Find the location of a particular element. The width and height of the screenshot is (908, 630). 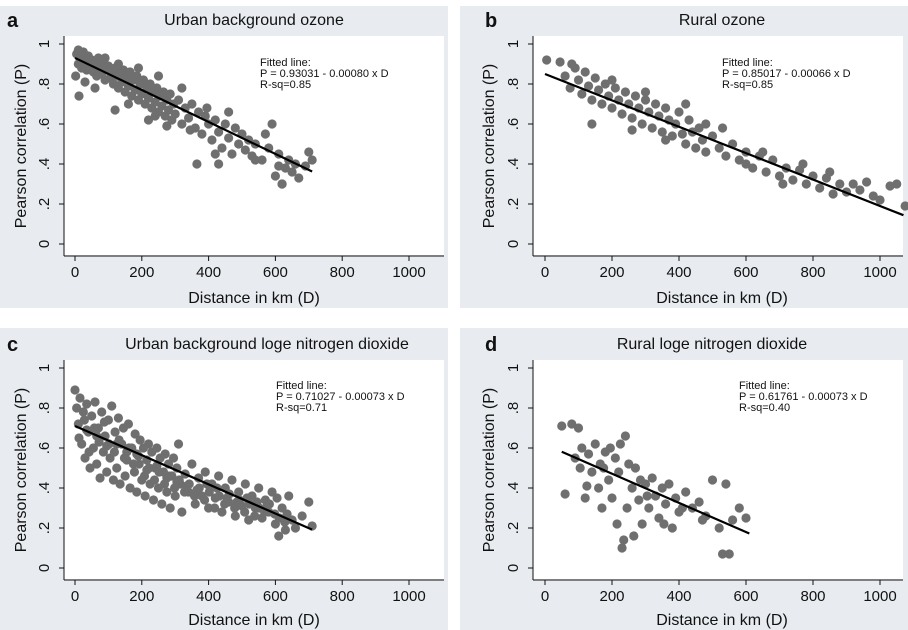

panel-d-x-tick-label: 600 is located at coordinates (745, 596).